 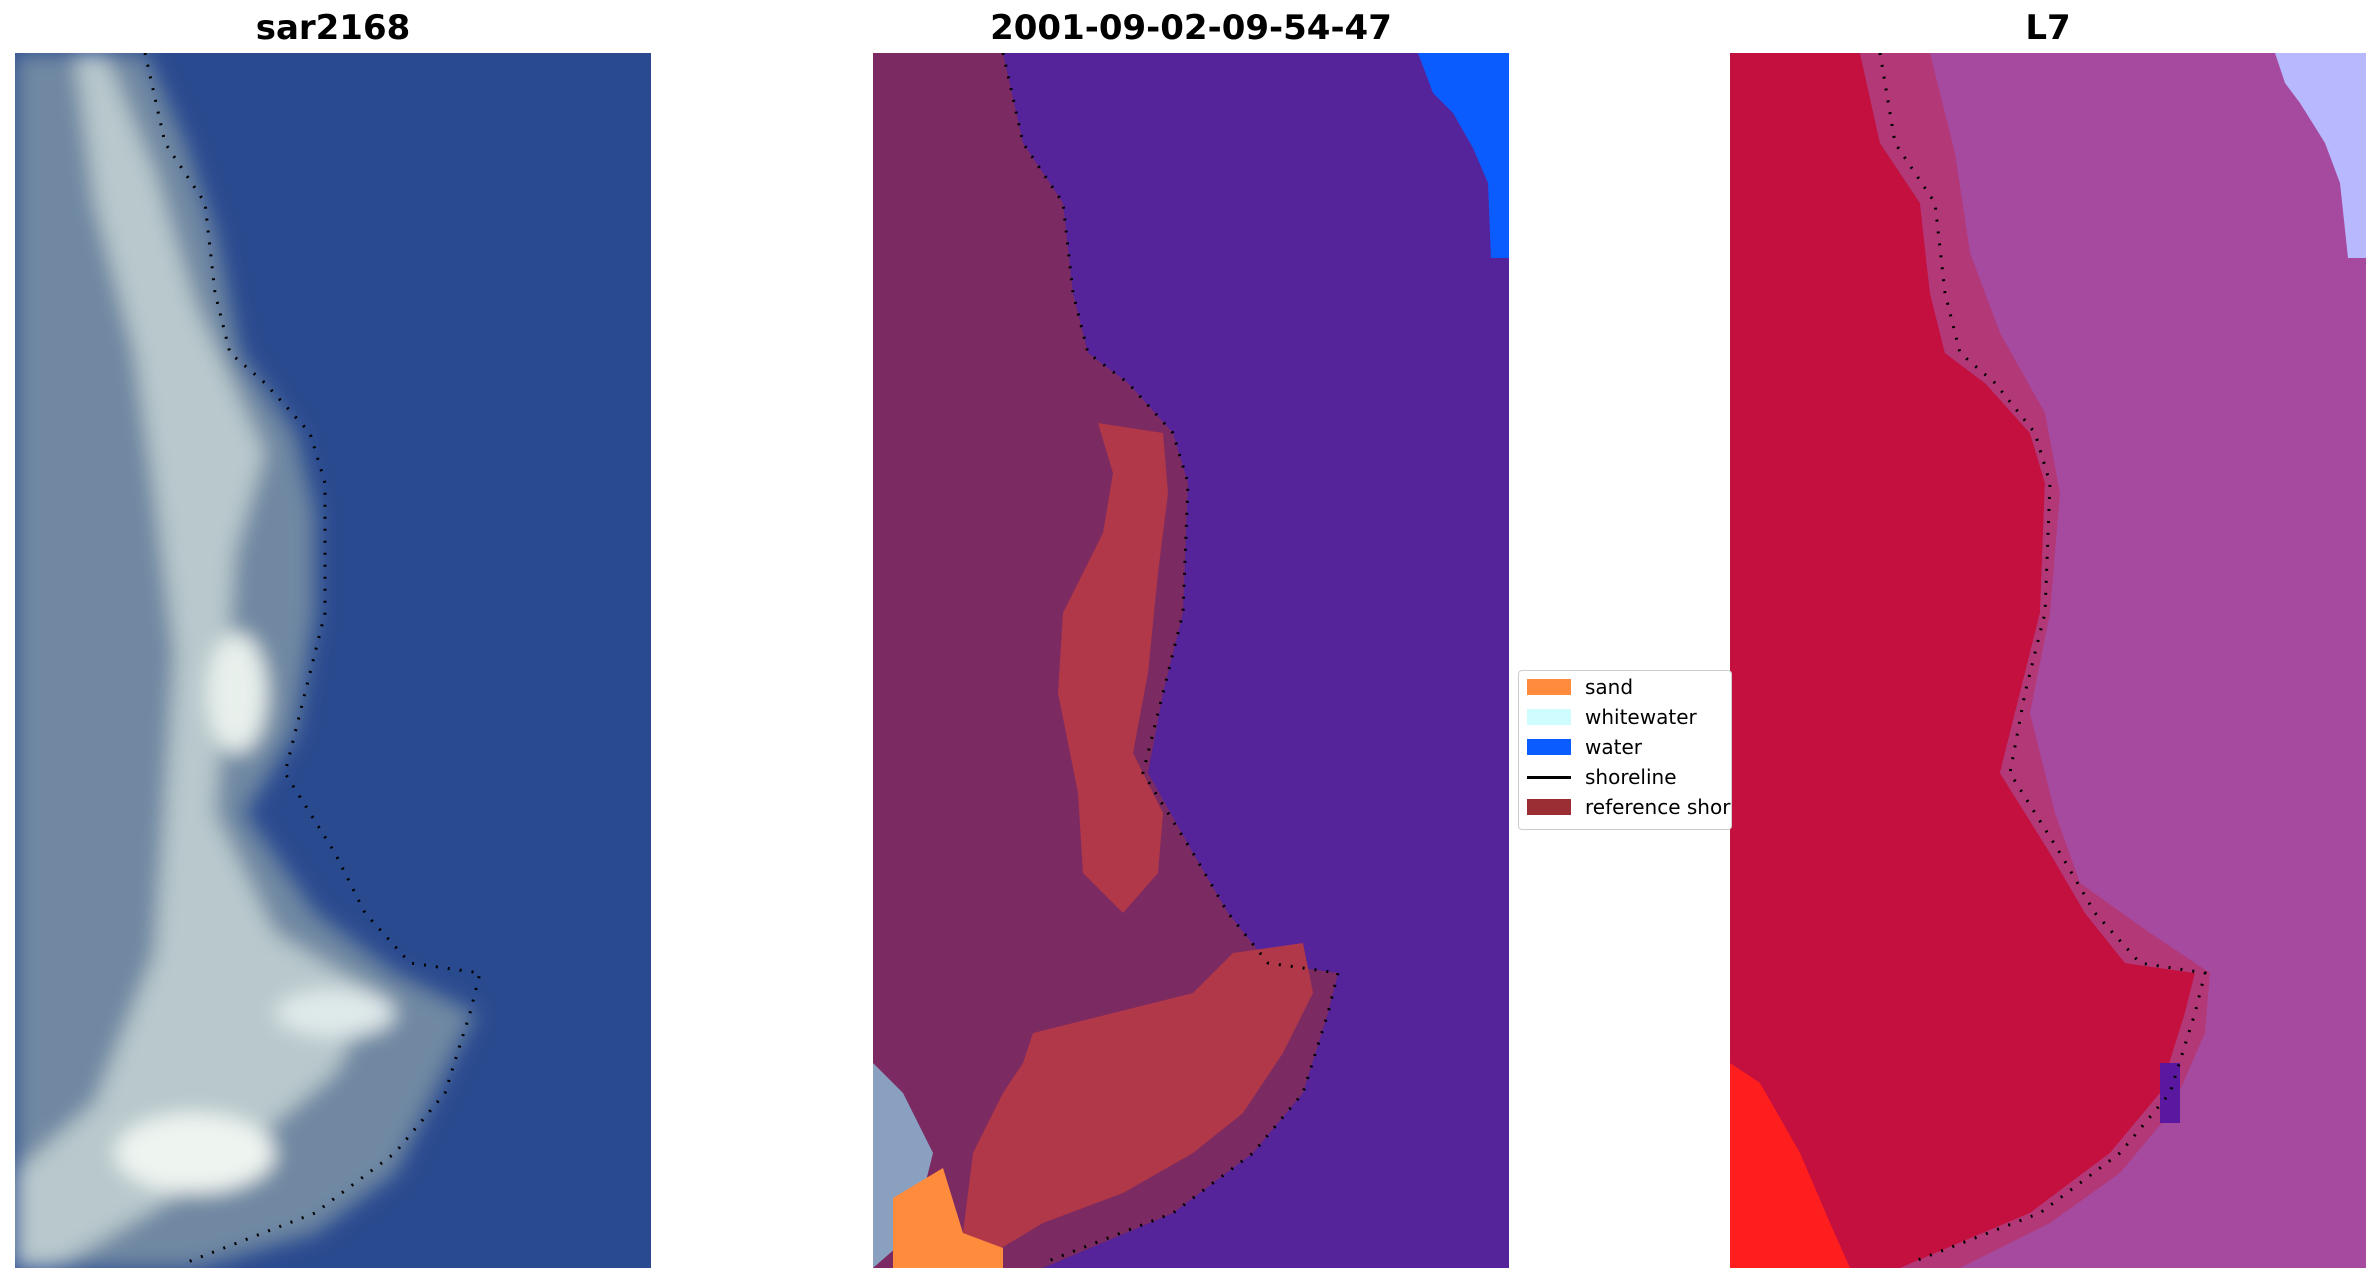 I want to click on l7-lavender-patch, so click(x=2320, y=155).